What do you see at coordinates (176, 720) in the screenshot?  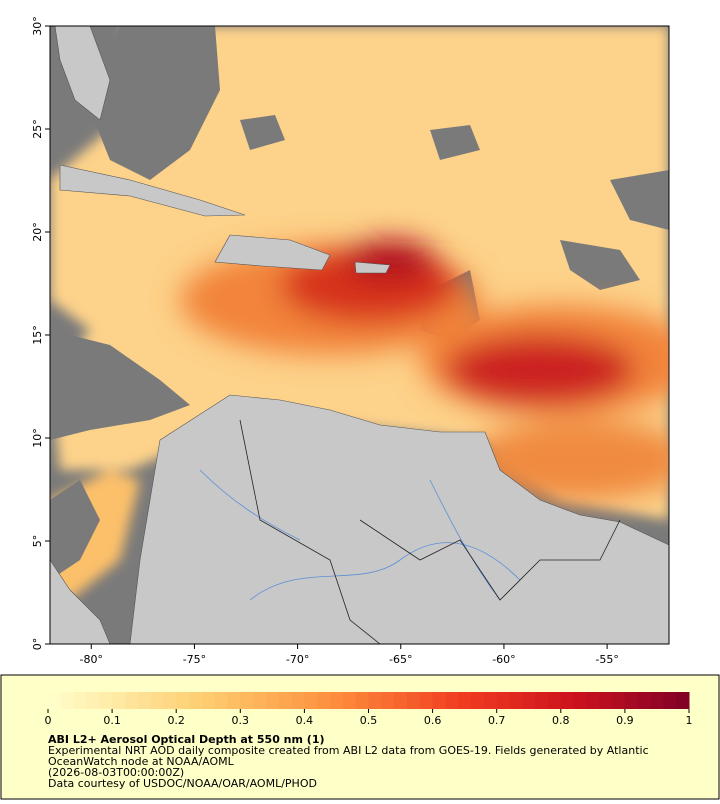 I see `colorbar-tick-label: 0.2` at bounding box center [176, 720].